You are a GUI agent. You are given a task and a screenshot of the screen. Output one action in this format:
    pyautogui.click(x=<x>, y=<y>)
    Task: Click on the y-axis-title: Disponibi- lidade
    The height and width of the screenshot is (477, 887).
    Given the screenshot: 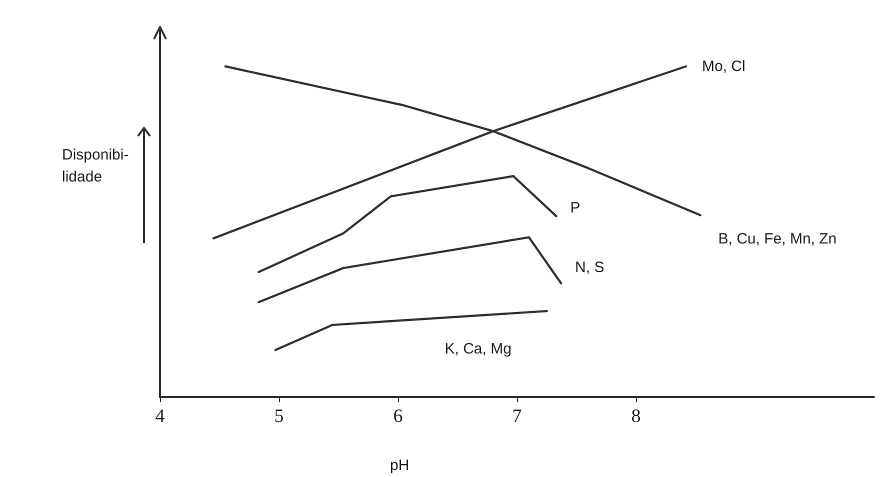 What is the action you would take?
    pyautogui.click(x=95, y=166)
    